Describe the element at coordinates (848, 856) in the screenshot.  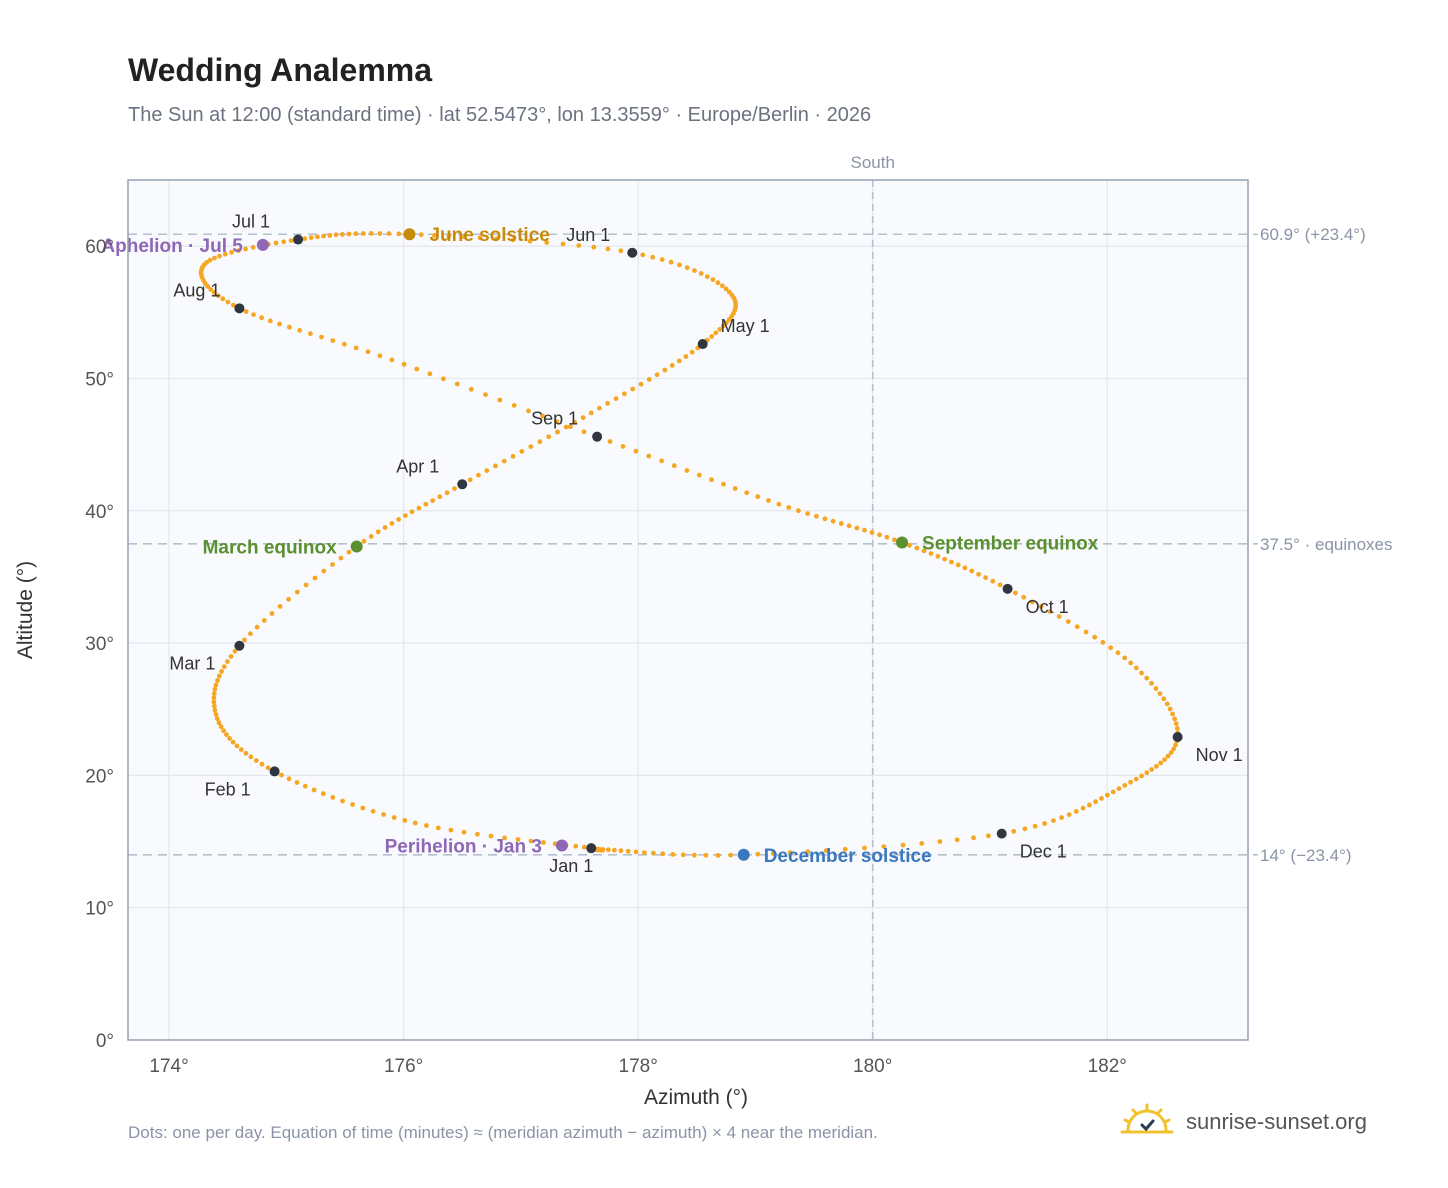
I see `event-marker-label: December solstice` at that location.